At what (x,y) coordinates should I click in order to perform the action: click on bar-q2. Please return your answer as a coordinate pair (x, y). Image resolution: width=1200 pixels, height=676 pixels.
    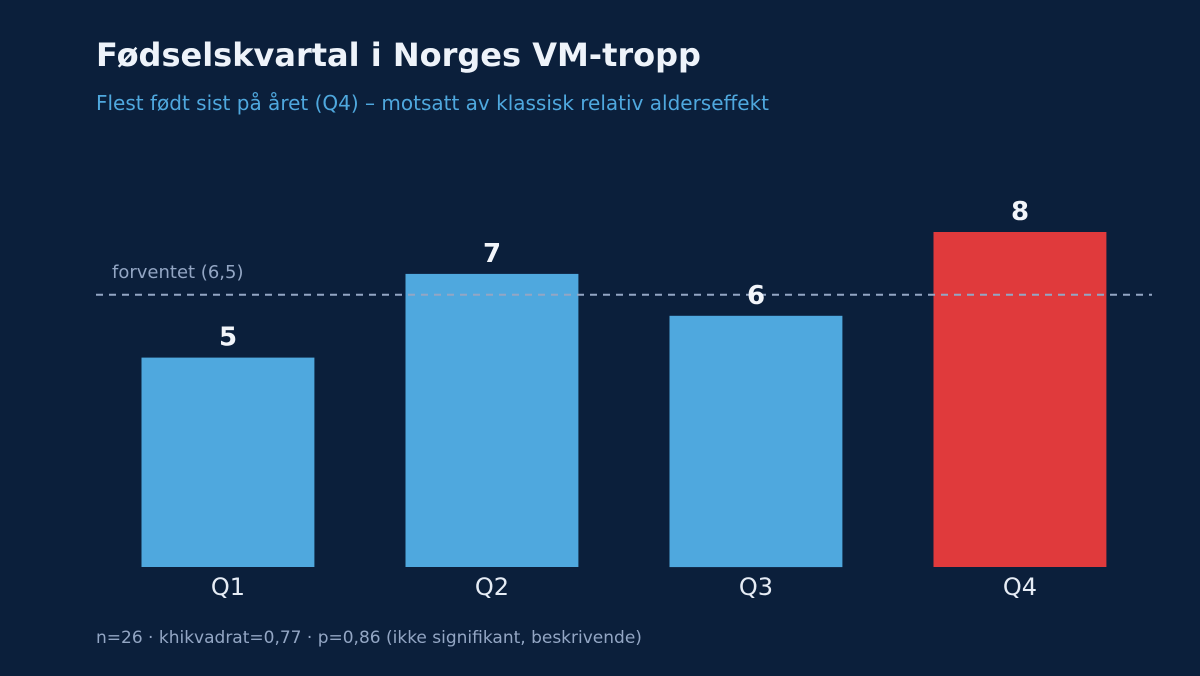
    Looking at the image, I should click on (492, 420).